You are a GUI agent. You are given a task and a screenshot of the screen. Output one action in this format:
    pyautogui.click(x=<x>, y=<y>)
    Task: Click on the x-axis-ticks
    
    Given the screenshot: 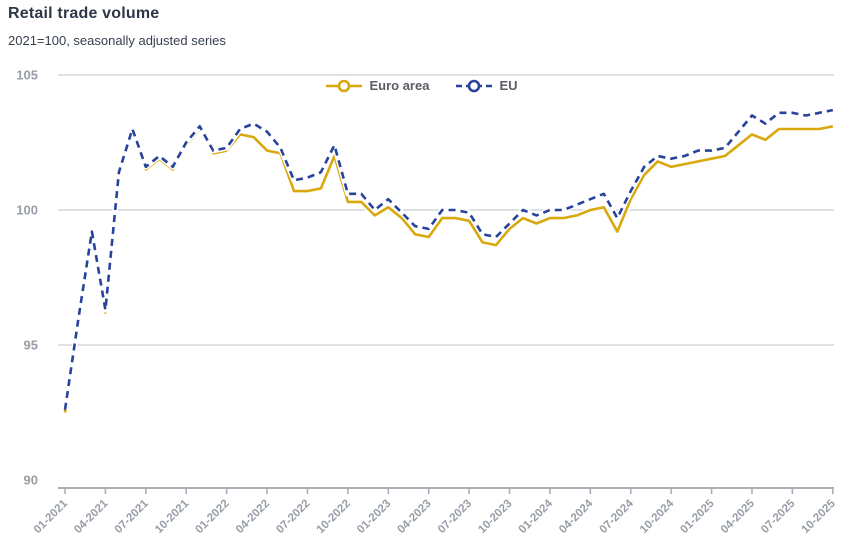 What is the action you would take?
    pyautogui.click(x=449, y=491)
    